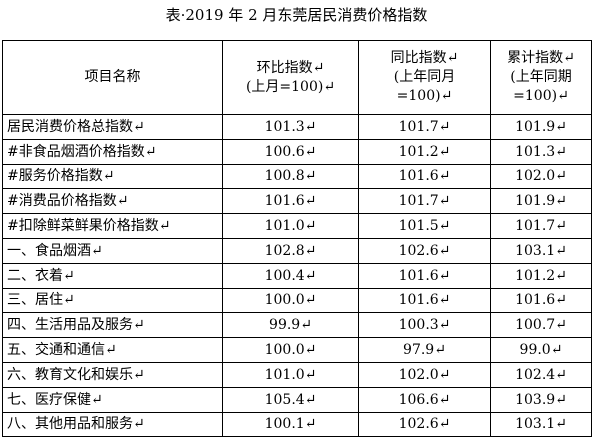  I want to click on header-line: (上年同期, so click(541, 77).